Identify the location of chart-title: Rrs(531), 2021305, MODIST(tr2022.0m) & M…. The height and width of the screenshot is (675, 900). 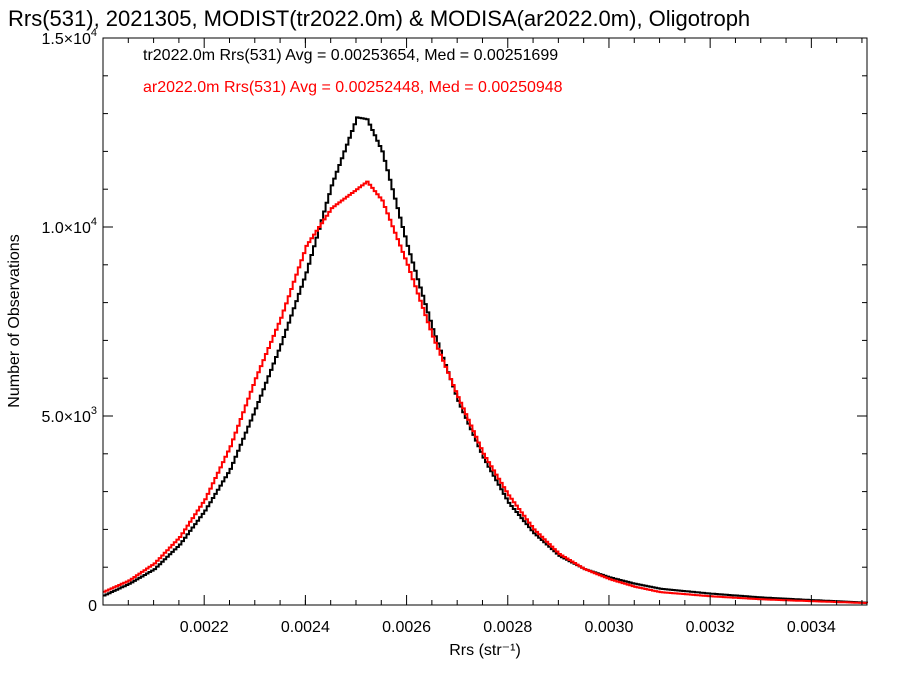
(379, 18).